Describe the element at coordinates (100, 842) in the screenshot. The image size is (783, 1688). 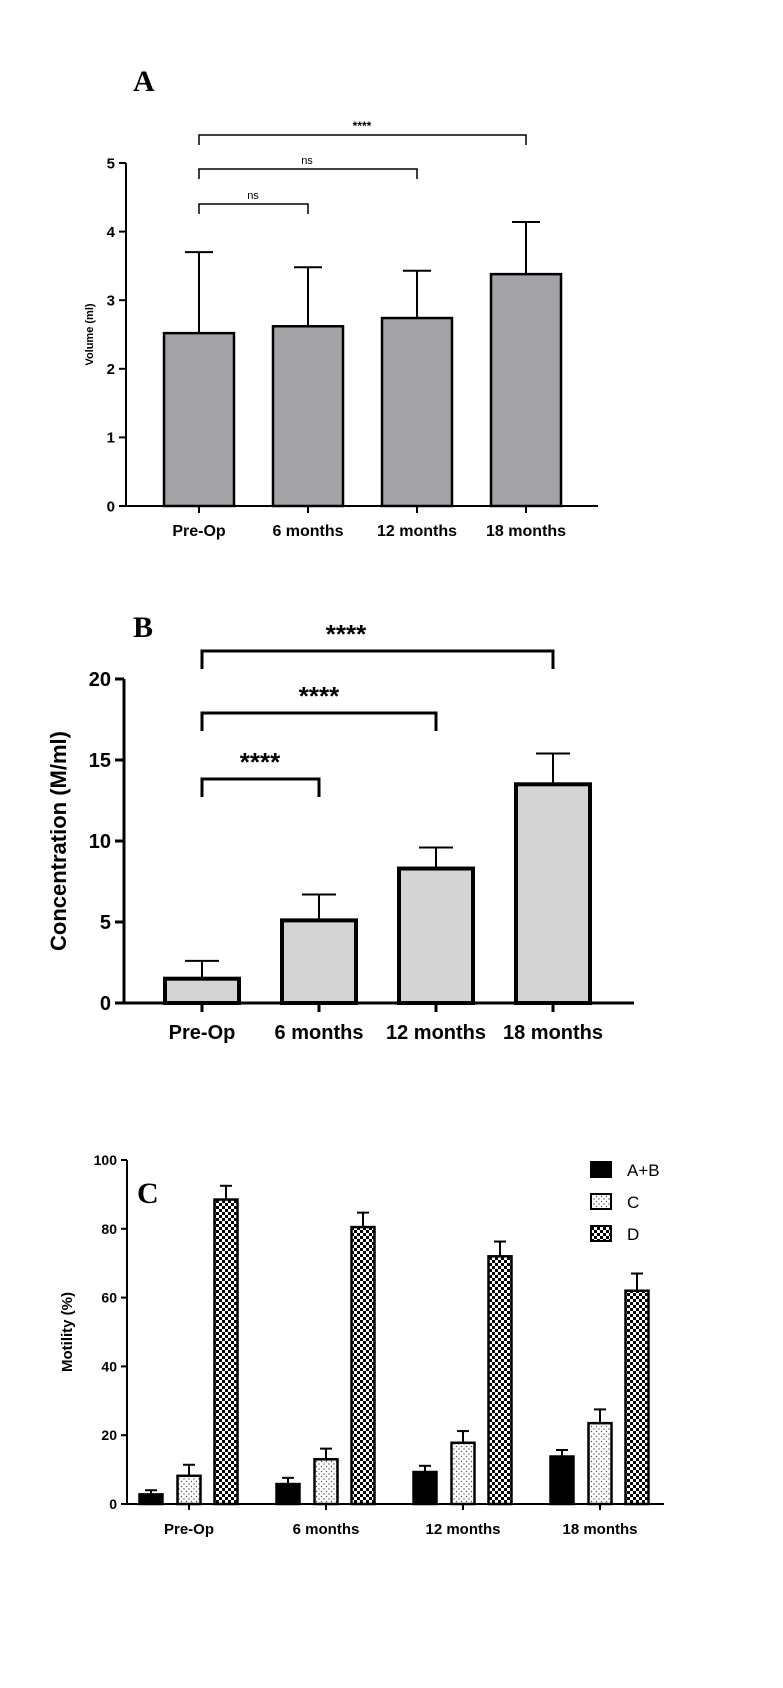
I see `y-tick-label: 10` at that location.